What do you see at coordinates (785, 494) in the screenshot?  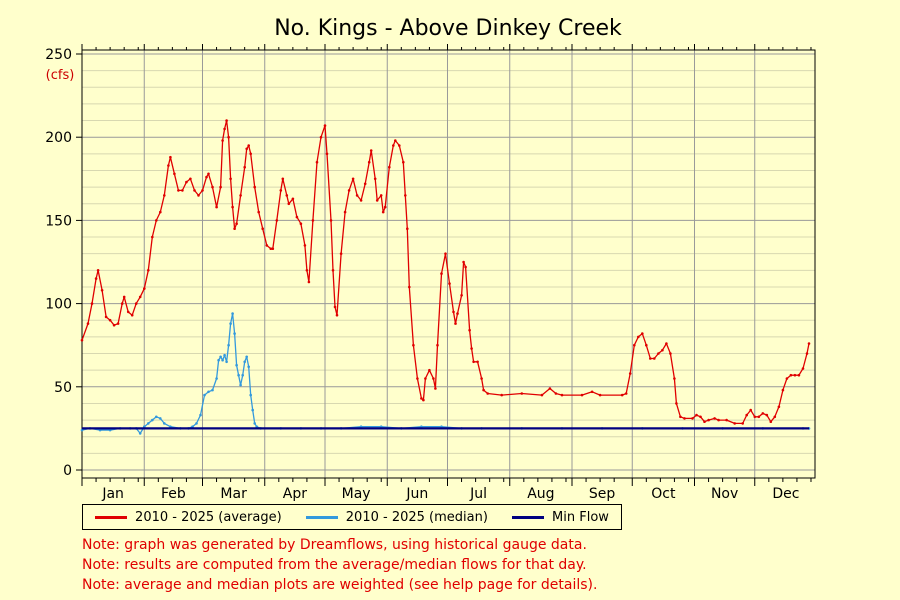 I see `x-tick-label: Dec` at bounding box center [785, 494].